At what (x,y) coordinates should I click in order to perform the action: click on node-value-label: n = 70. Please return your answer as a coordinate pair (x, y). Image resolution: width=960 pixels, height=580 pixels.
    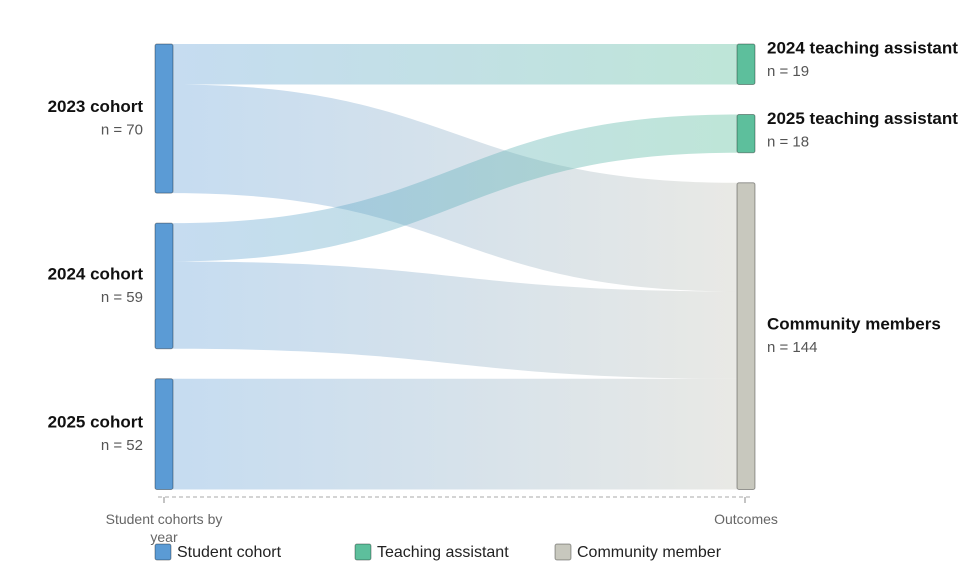
    Looking at the image, I should click on (122, 130).